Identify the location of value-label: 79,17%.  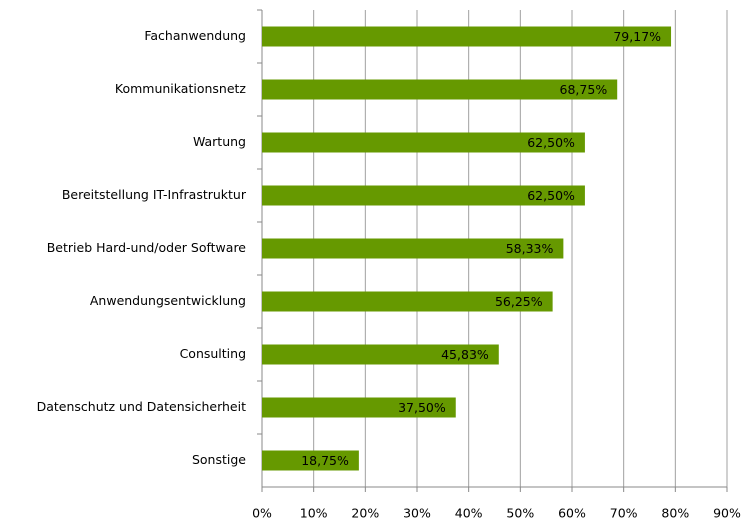
(637, 36).